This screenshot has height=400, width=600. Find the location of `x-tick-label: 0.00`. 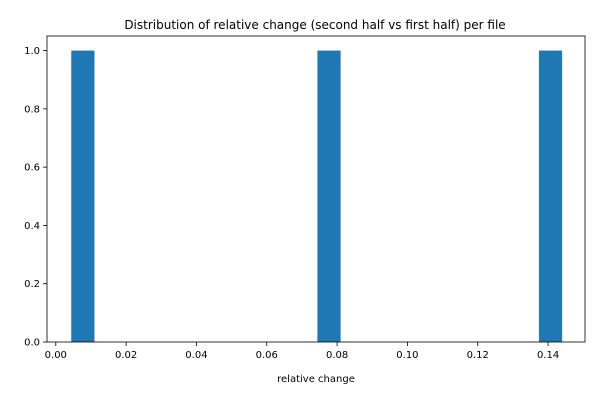

x-tick-label: 0.00 is located at coordinates (56, 355).